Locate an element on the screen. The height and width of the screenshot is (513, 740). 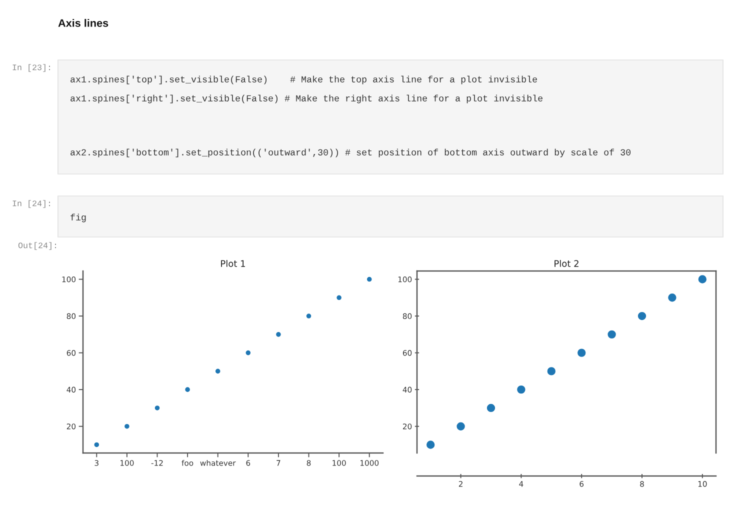
text: ax1.spines['top'].set_visible(False) # Make the top axis line for a plot invisible is located at coordinates (303, 80).